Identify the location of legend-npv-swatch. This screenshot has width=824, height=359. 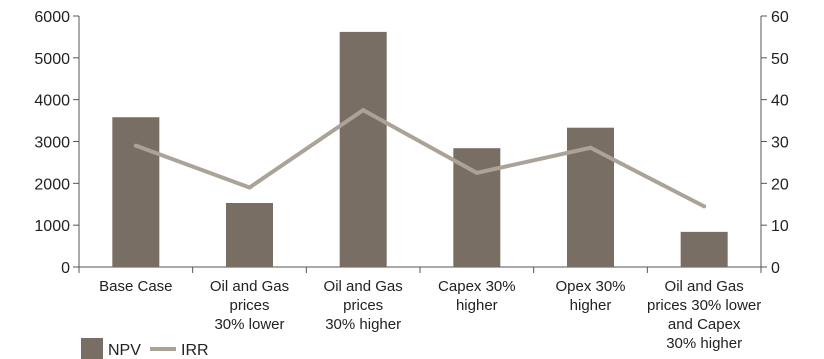
(92, 348).